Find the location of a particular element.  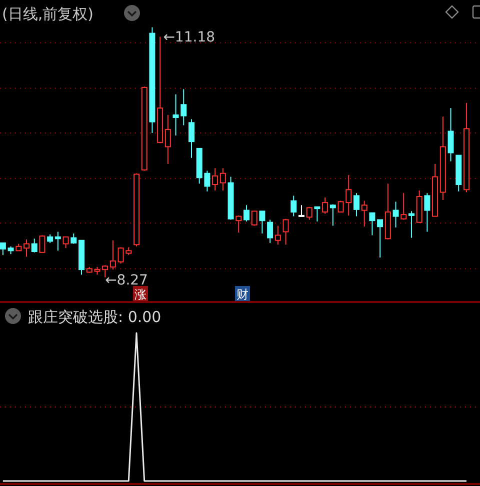

annotation: ←8.27 is located at coordinates (126, 280).